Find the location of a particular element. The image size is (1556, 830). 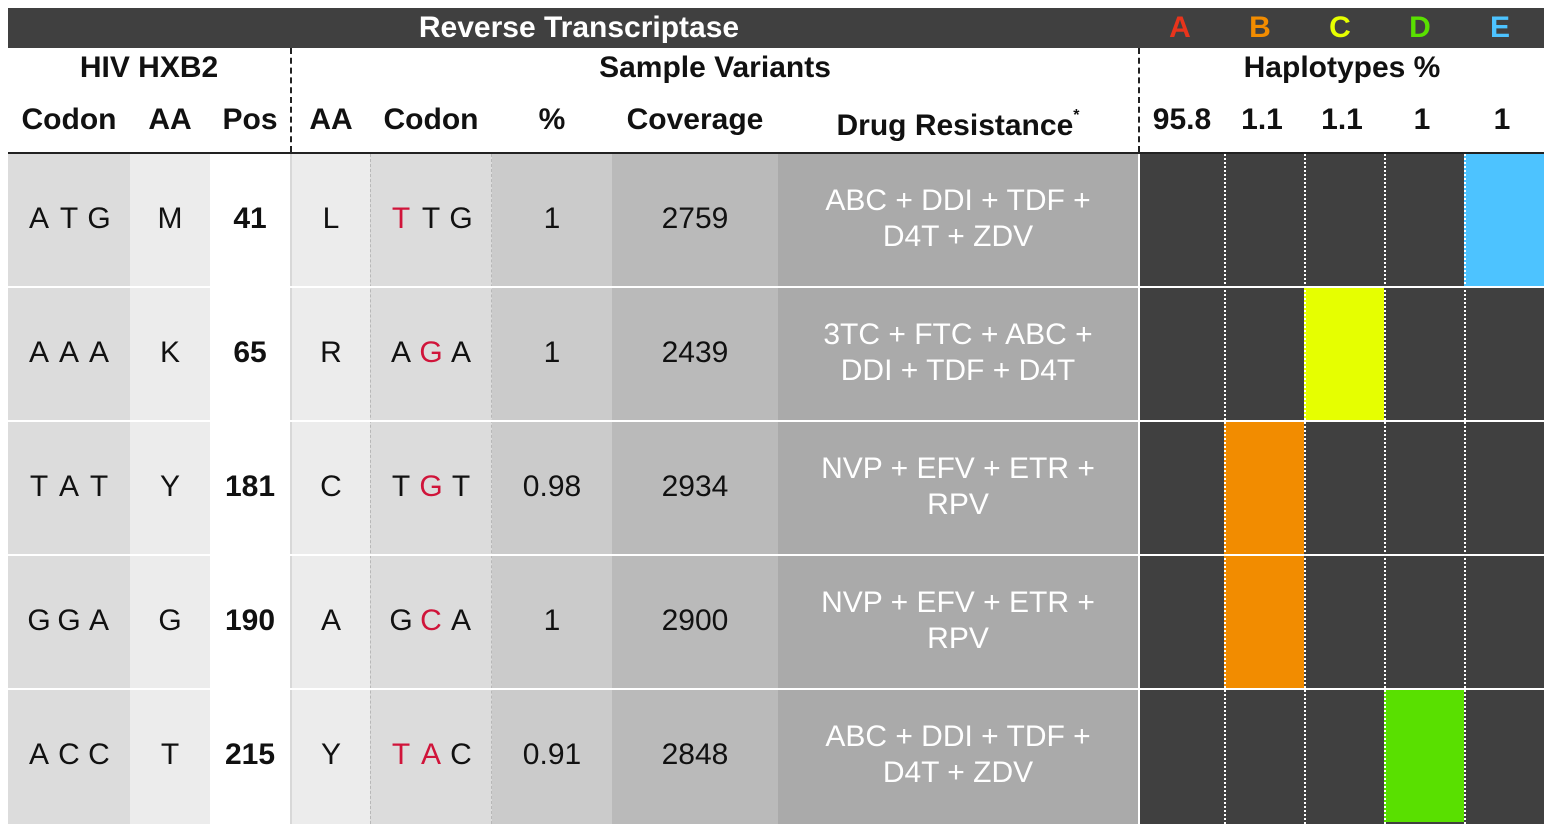

ref-aa-cell: G is located at coordinates (170, 620).